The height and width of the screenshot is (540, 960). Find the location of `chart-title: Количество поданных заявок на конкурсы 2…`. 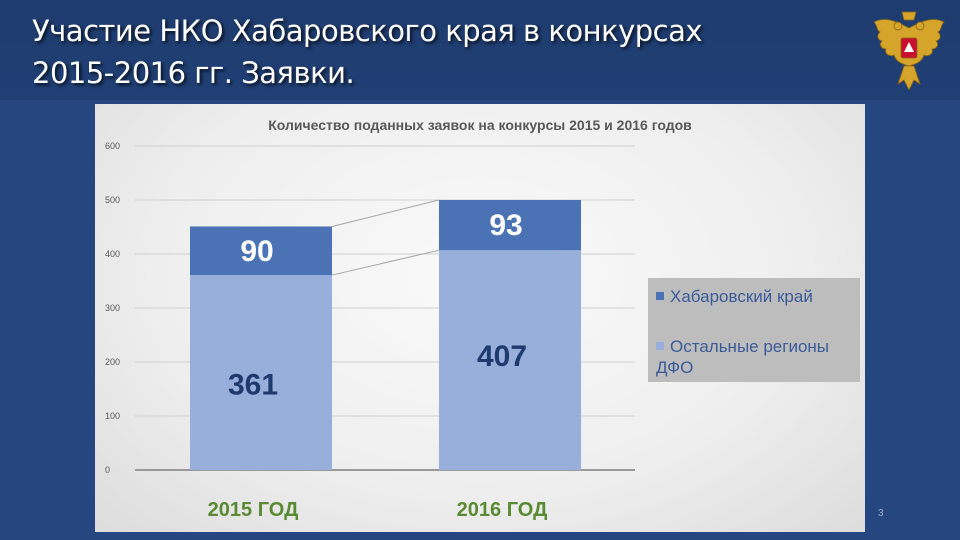

chart-title: Количество поданных заявок на конкурсы 2… is located at coordinates (480, 125).